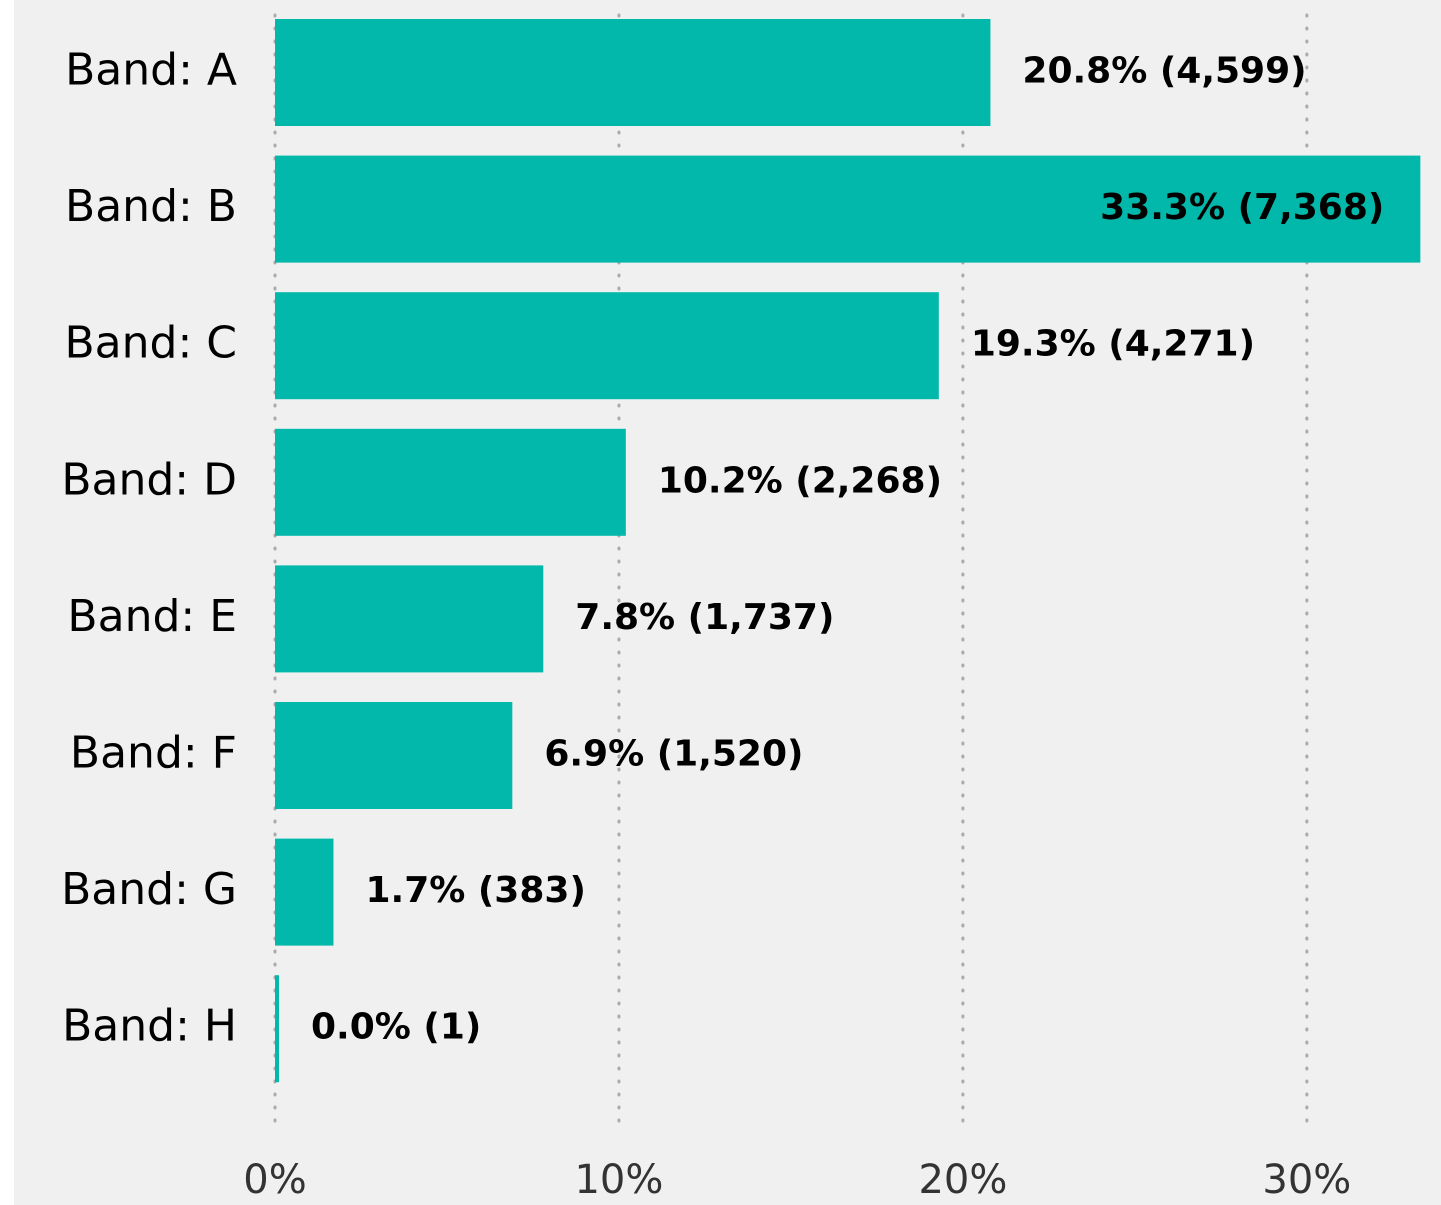 This screenshot has width=1441, height=1205. Describe the element at coordinates (274, 1180) in the screenshot. I see `x-tick-label: 0%` at that location.